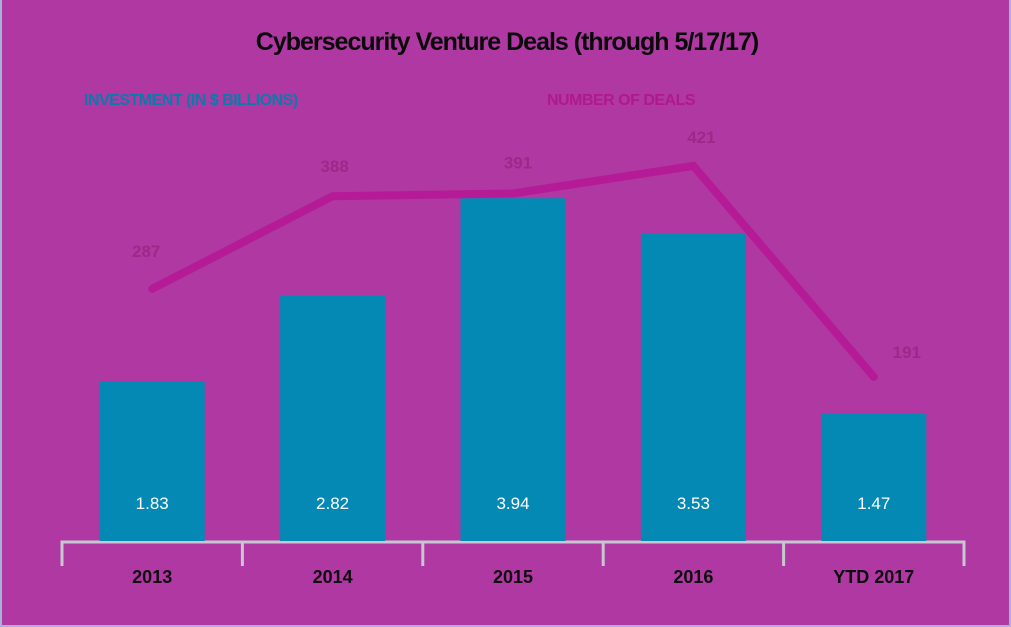  What do you see at coordinates (152, 503) in the screenshot?
I see `bar-value-label: 1.83` at bounding box center [152, 503].